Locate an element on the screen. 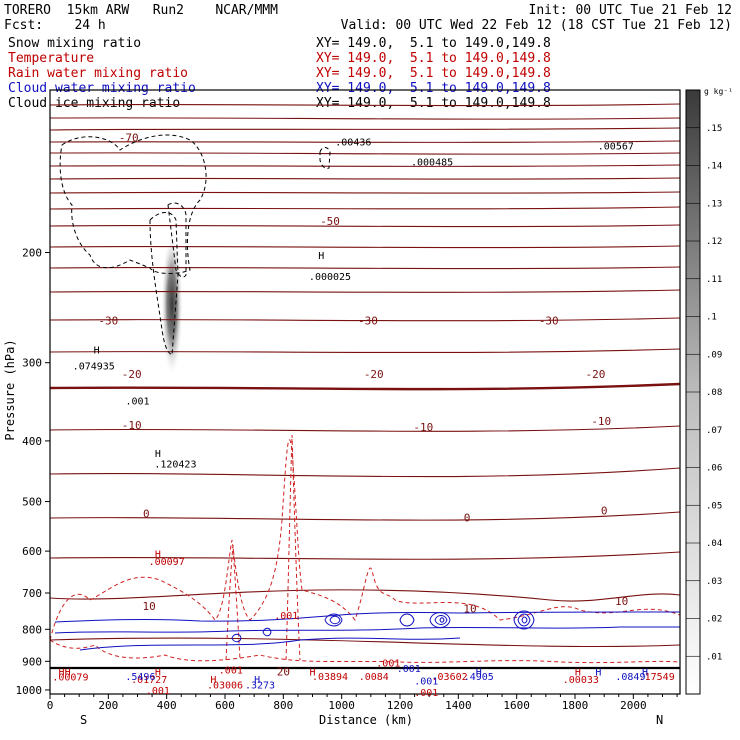  colorbar-tick-label: .12 is located at coordinates (714, 242).